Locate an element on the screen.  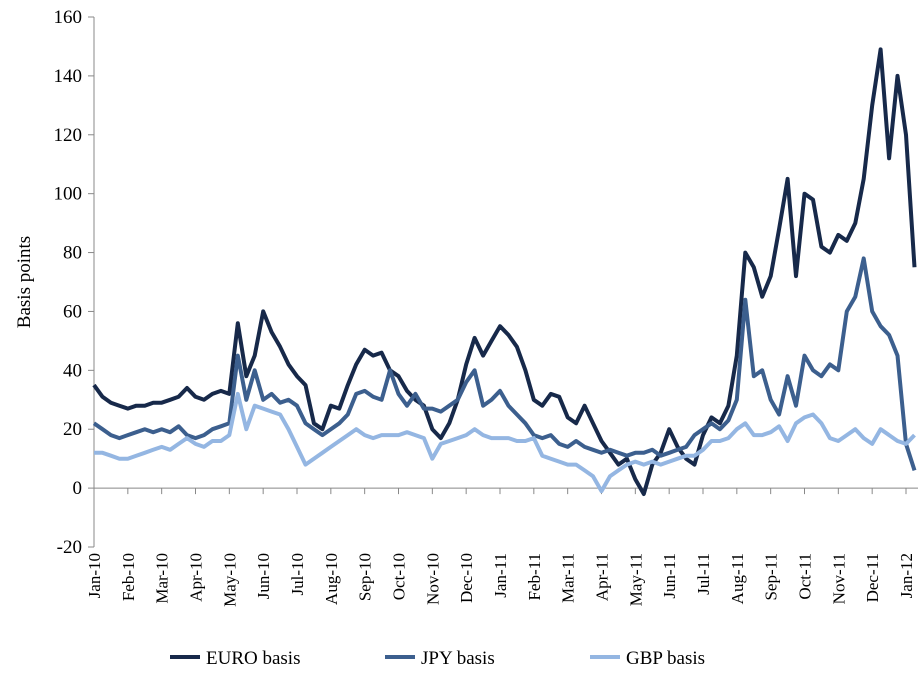
x-tick-label: Jan-10 is located at coordinates (94, 575).